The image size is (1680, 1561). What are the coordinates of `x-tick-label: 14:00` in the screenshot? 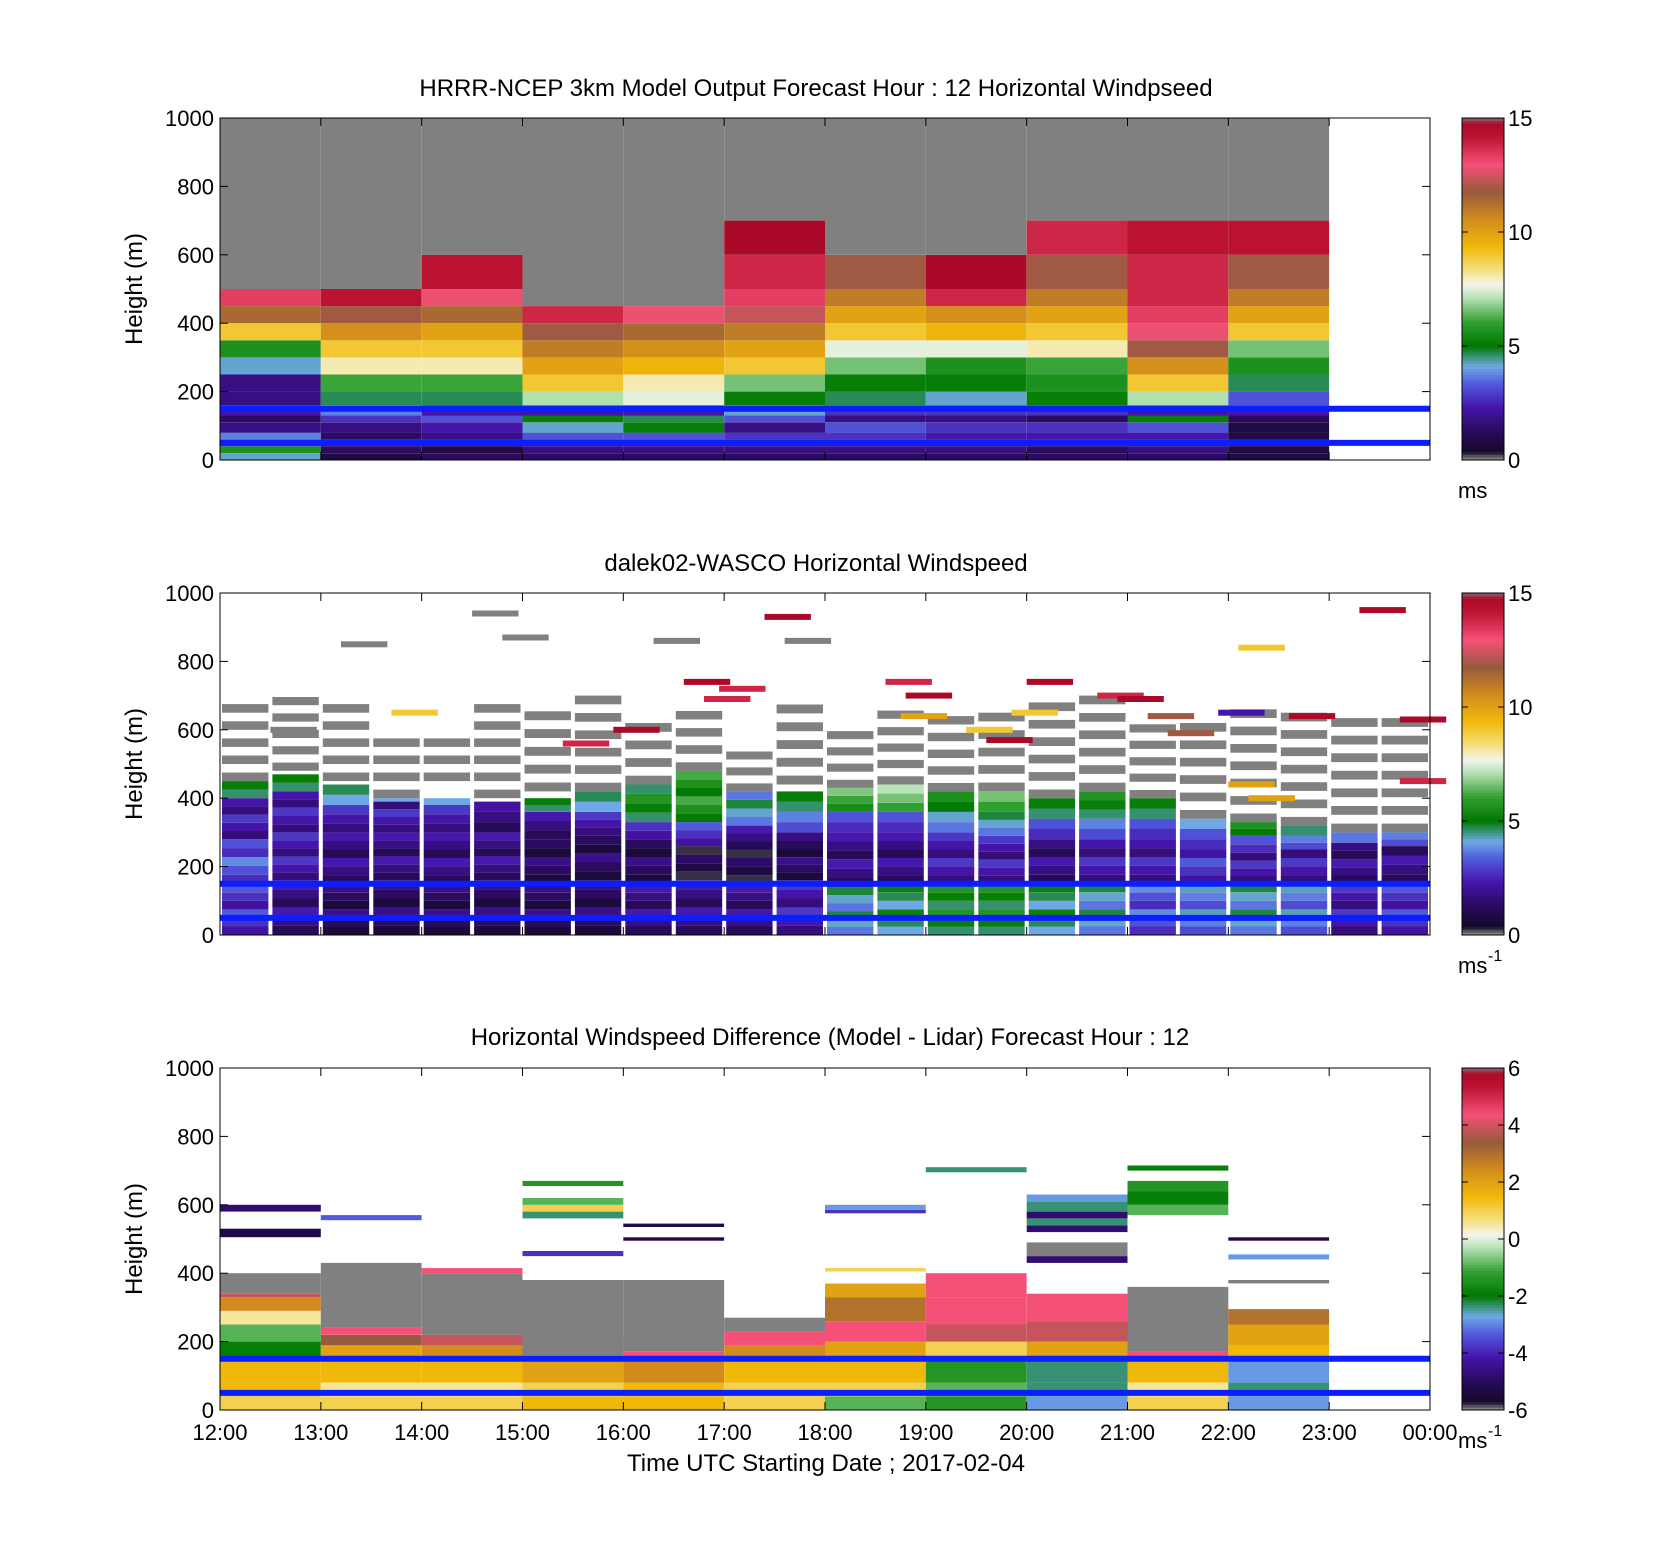 It's located at (421, 1432).